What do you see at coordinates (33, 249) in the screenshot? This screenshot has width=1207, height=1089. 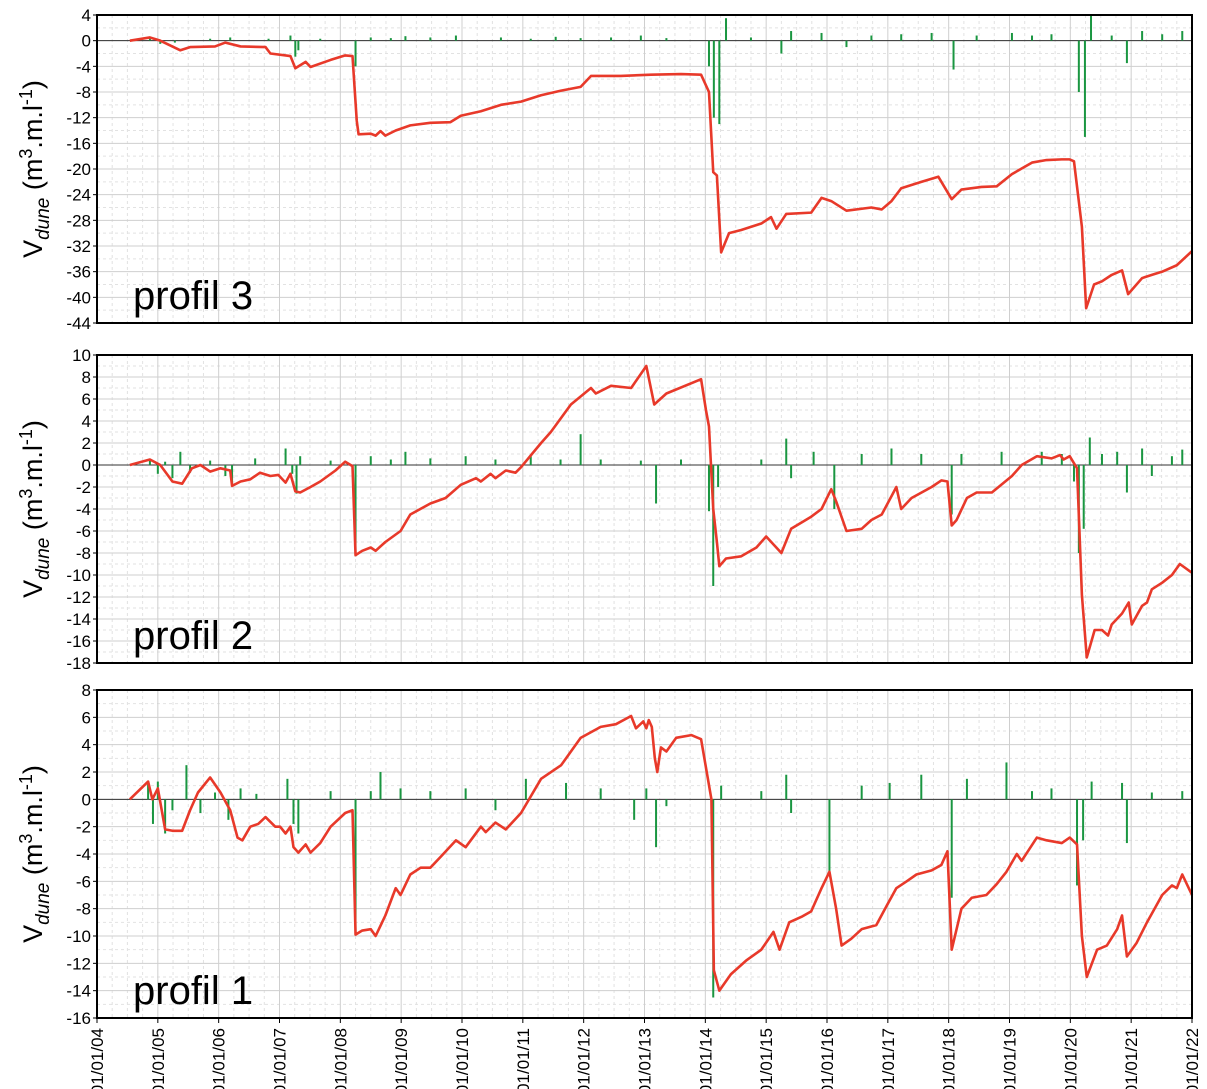 I see `y-axis-label-part: V` at bounding box center [33, 249].